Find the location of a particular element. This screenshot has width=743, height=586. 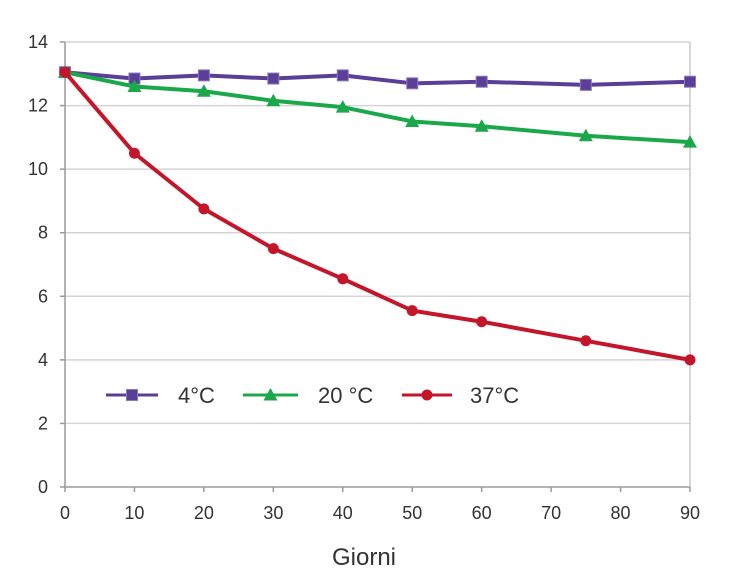

y-tick-label: 4 is located at coordinates (43, 360).